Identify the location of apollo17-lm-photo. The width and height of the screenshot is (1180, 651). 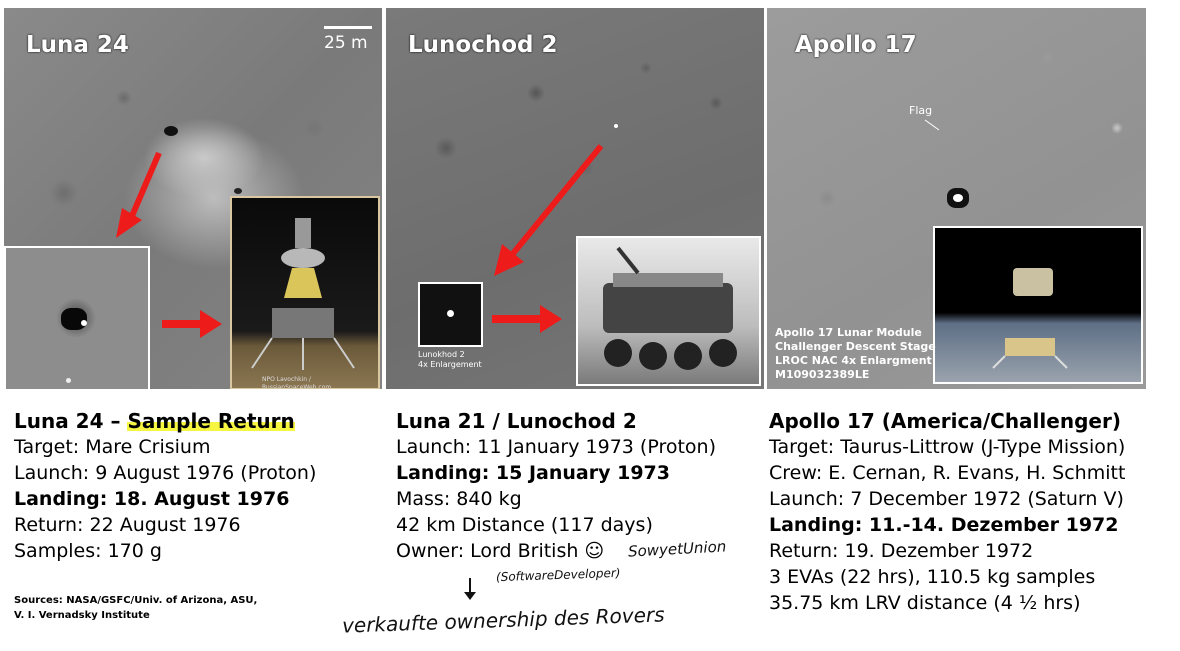
(1038, 305).